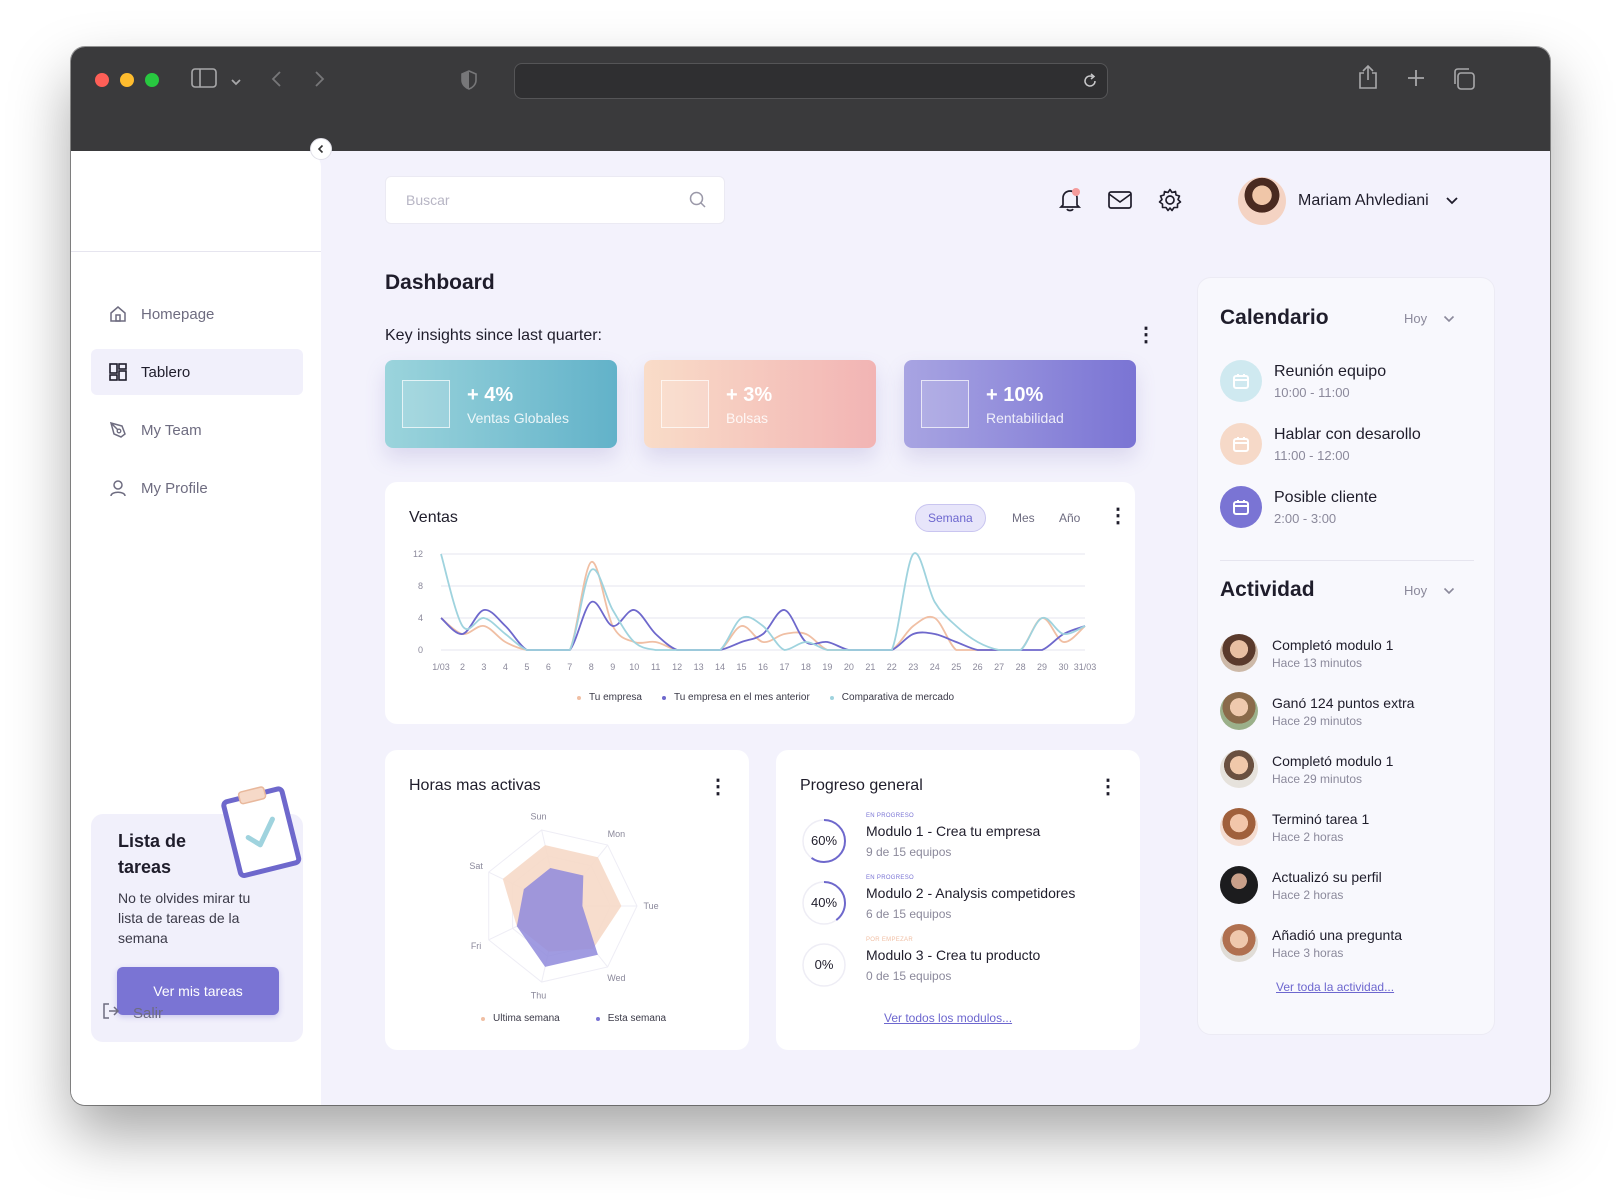  What do you see at coordinates (971, 893) in the screenshot?
I see `module-name: Modulo 2 - Analysis competidores` at bounding box center [971, 893].